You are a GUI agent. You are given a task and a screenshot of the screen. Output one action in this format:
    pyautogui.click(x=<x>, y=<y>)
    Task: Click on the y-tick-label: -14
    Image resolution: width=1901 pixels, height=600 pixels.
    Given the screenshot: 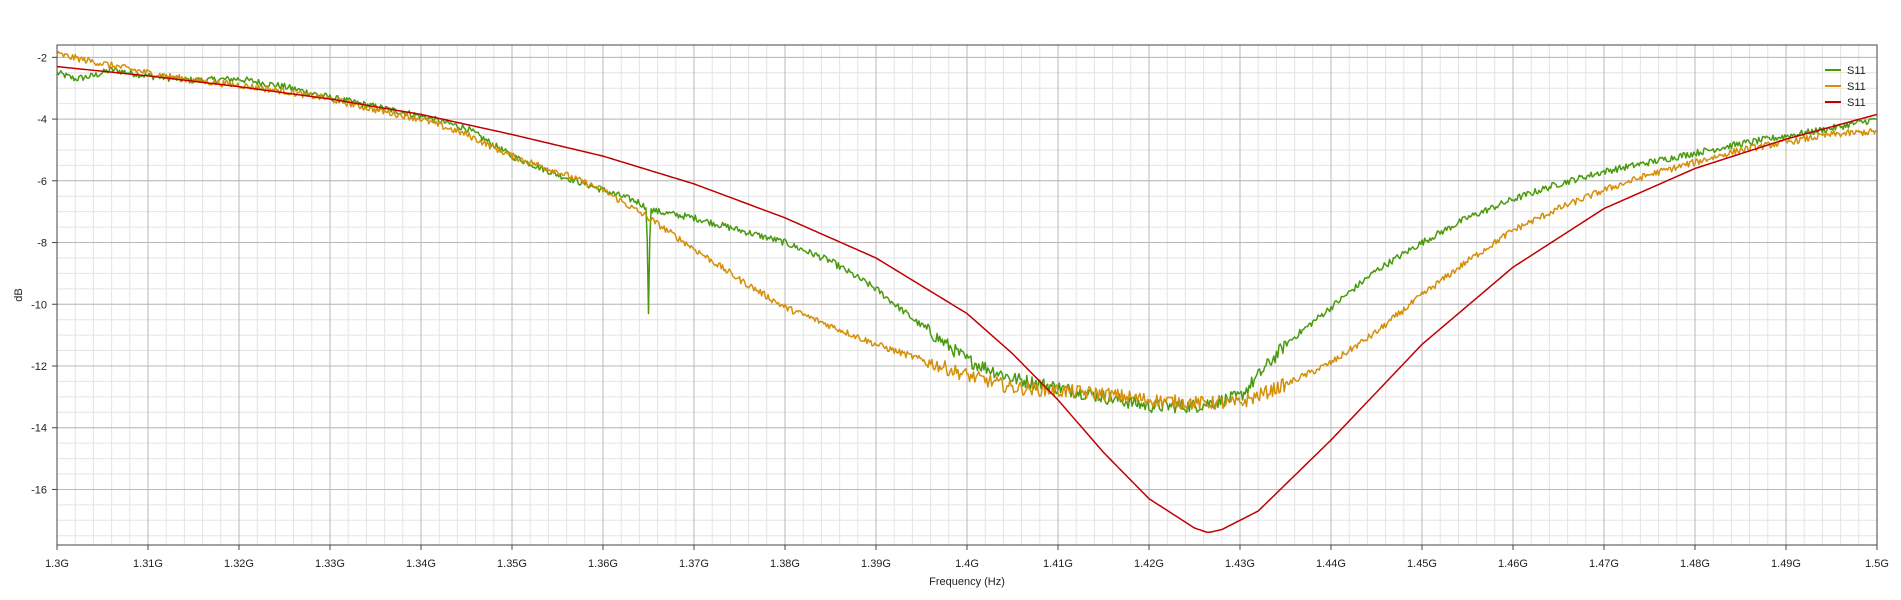 What is the action you would take?
    pyautogui.click(x=39, y=429)
    